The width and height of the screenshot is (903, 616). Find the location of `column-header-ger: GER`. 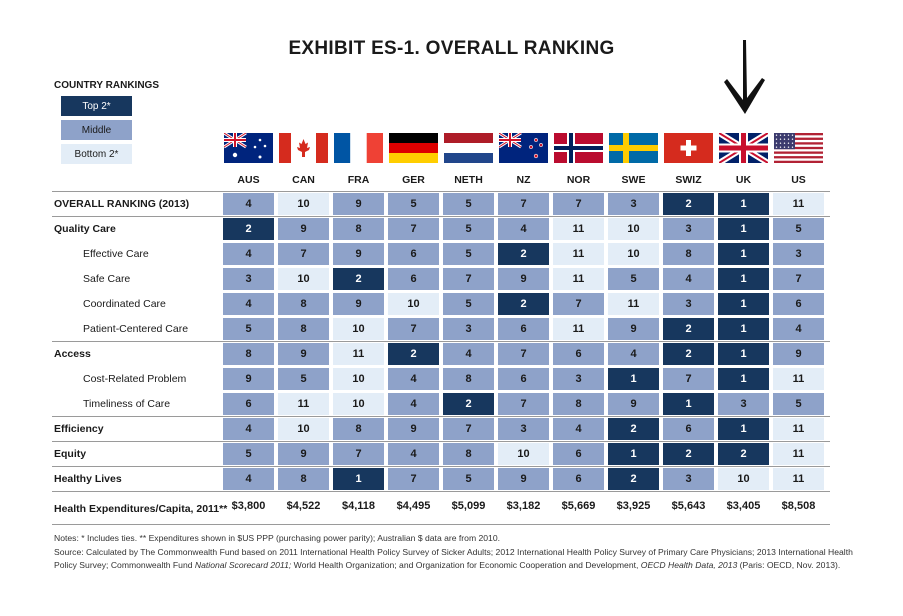

column-header-ger: GER is located at coordinates (413, 180).